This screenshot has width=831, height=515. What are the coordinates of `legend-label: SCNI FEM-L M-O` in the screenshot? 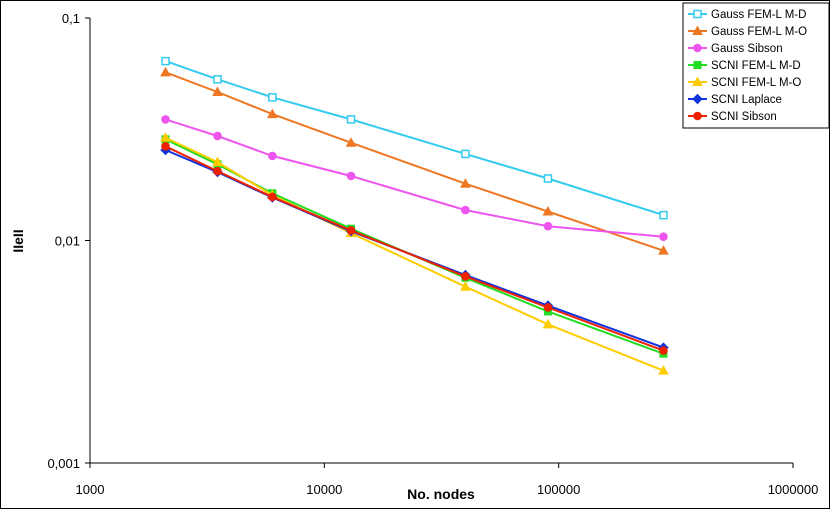 It's located at (756, 83).